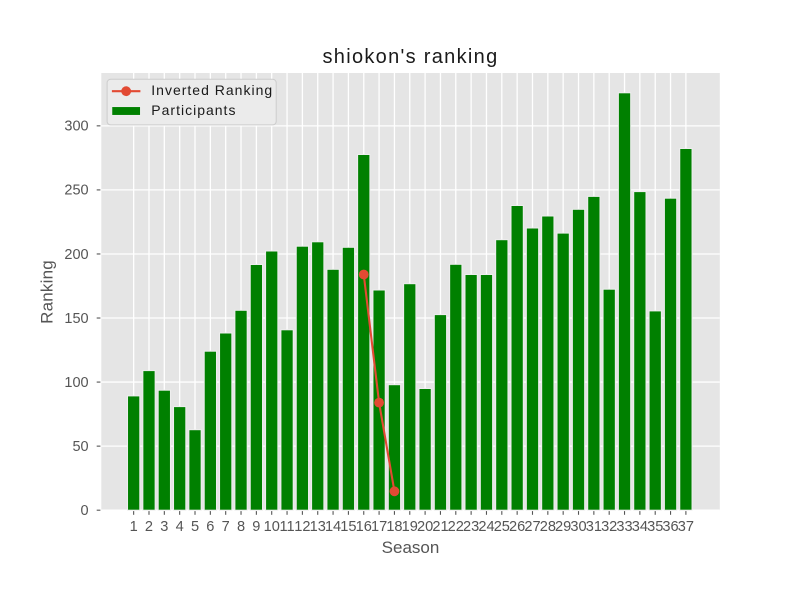 Image resolution: width=800 pixels, height=600 pixels. What do you see at coordinates (318, 527) in the screenshot?
I see `svg-text: 13` at bounding box center [318, 527].